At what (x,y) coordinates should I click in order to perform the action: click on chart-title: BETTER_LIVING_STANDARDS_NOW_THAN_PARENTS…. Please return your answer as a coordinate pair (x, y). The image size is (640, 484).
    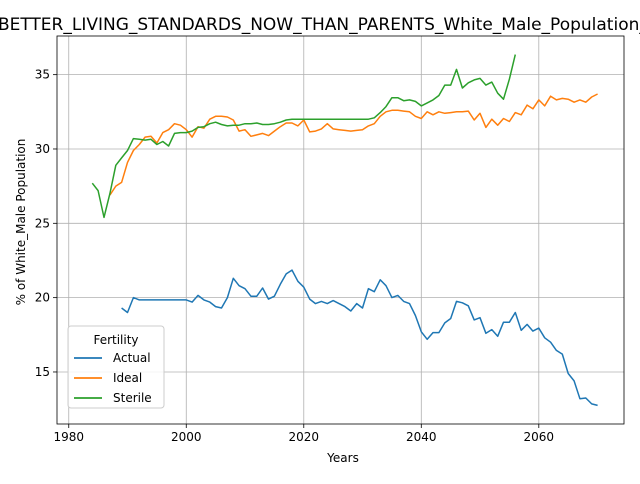
    Looking at the image, I should click on (320, 25).